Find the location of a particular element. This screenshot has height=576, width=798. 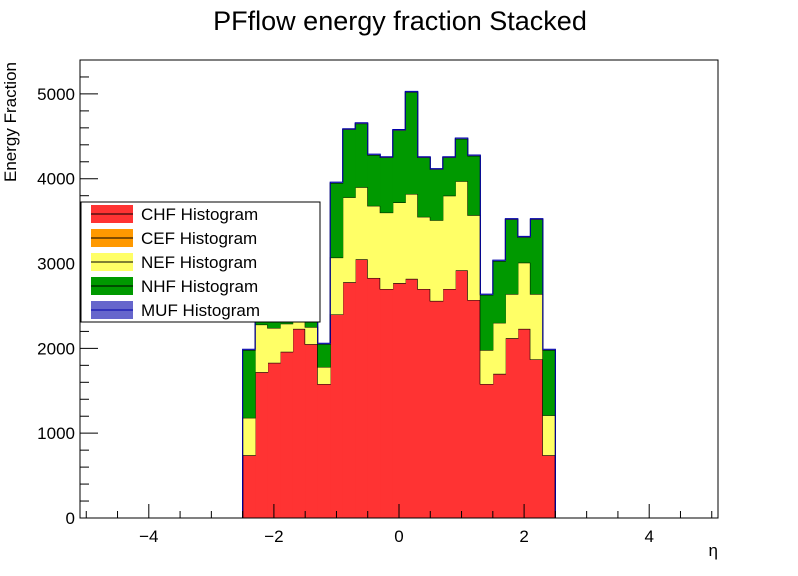

y-tick-label: 0 is located at coordinates (70, 518).